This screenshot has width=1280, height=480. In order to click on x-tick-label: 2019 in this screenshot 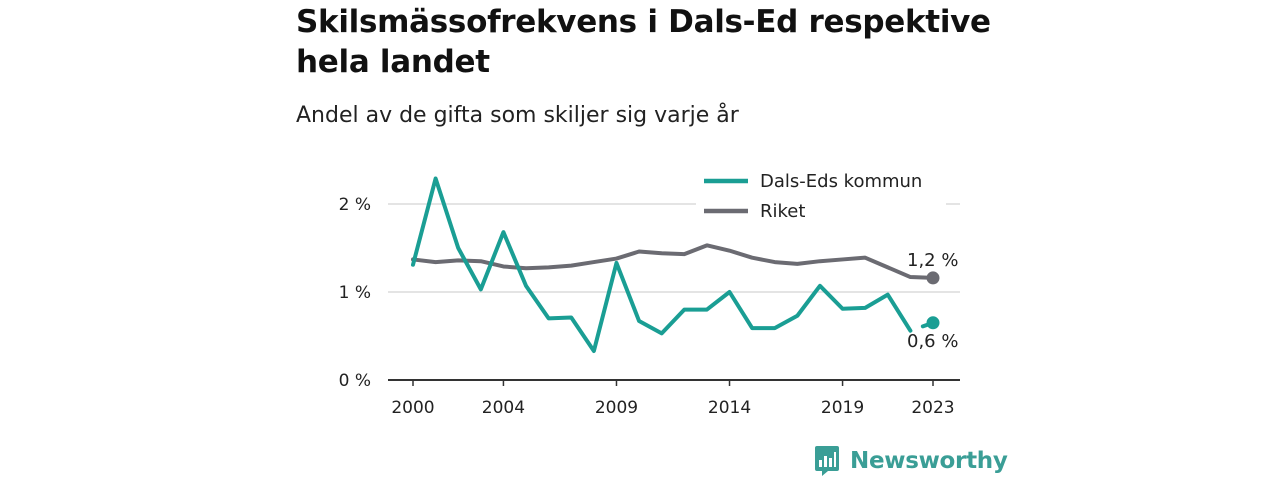, I will do `click(842, 408)`.